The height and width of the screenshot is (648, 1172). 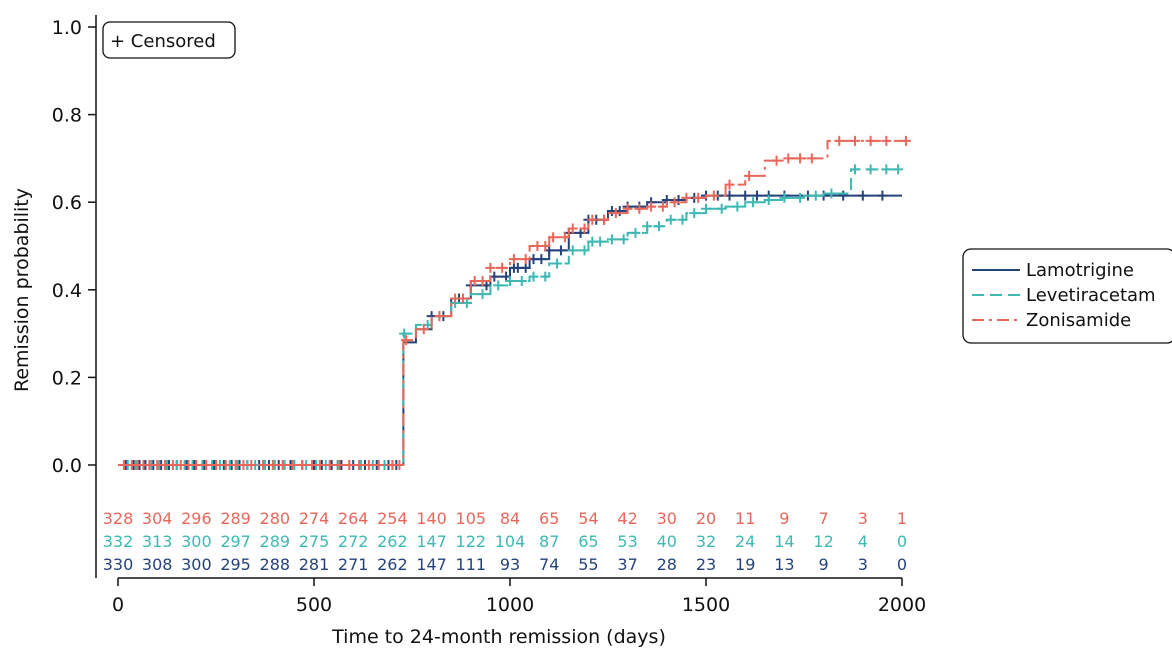 What do you see at coordinates (471, 564) in the screenshot?
I see `at-risk-value: 111` at bounding box center [471, 564].